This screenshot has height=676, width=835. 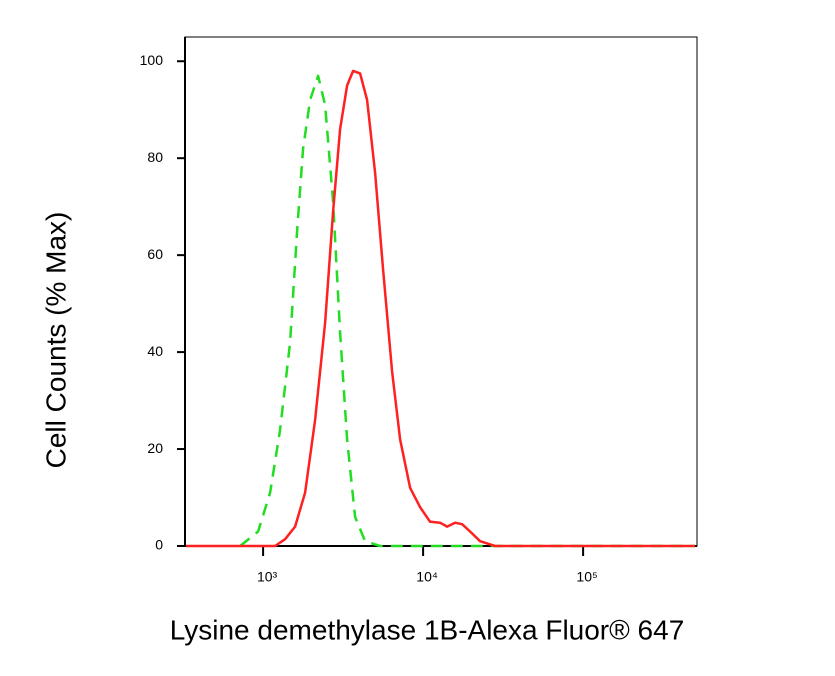 What do you see at coordinates (155, 448) in the screenshot?
I see `y-tick-label: 20` at bounding box center [155, 448].